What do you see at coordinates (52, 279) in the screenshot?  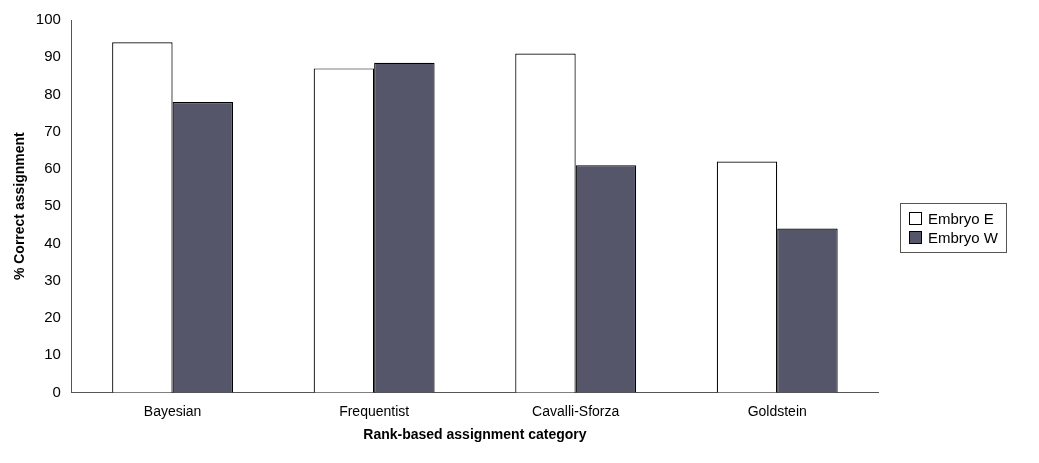 I see `y-tick-label: 30` at bounding box center [52, 279].